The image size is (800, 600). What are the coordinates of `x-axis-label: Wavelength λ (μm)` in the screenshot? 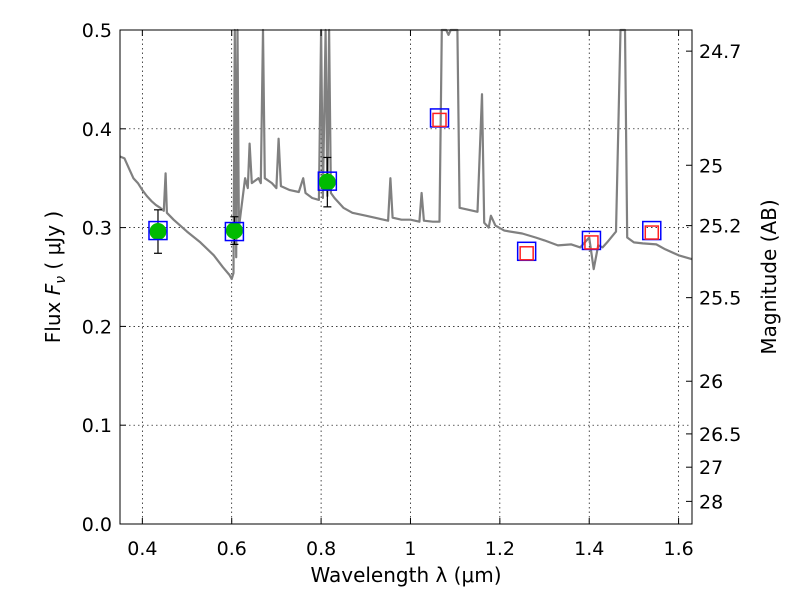 It's located at (405, 575).